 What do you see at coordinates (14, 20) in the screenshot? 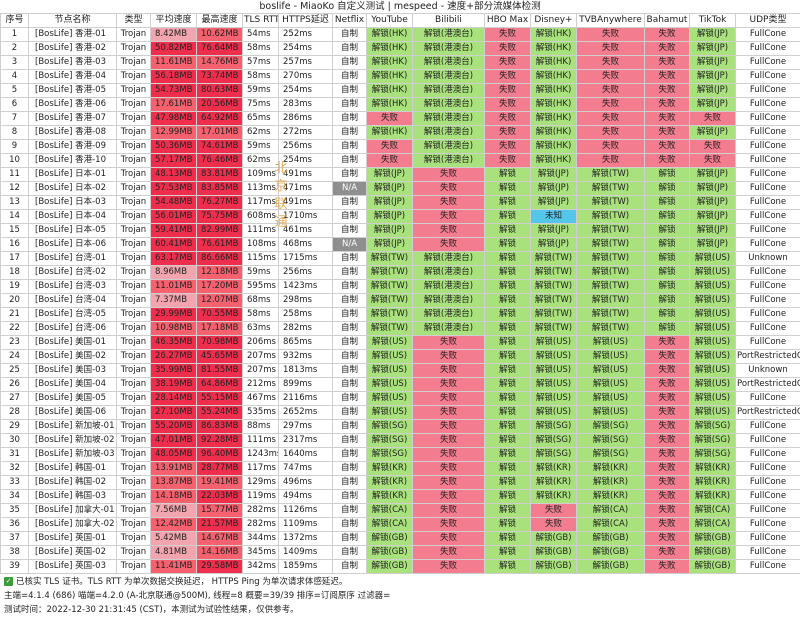
I see `col-header: 序号` at bounding box center [14, 20].